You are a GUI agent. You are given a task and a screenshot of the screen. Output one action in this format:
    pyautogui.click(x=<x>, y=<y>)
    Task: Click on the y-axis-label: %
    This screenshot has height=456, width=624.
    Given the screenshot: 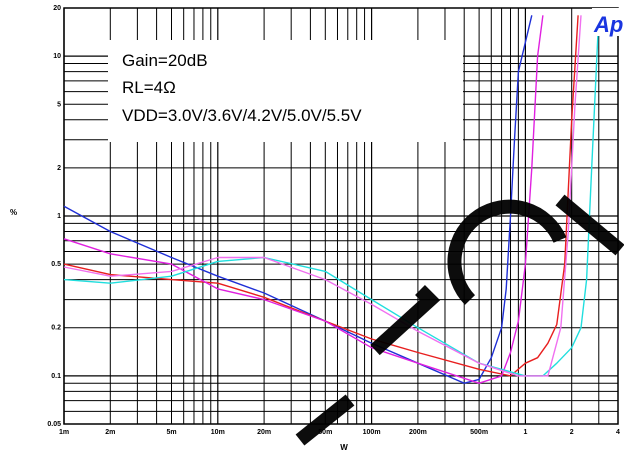 What is the action you would take?
    pyautogui.click(x=13, y=212)
    